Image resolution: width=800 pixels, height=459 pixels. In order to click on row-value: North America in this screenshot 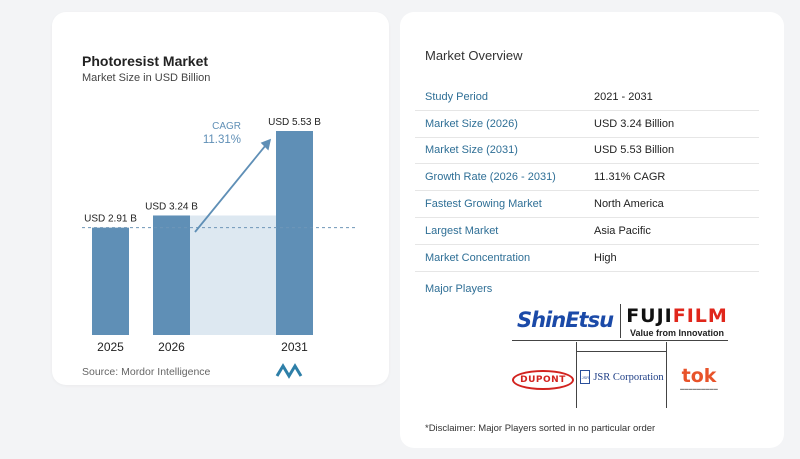, I will do `click(629, 204)`.